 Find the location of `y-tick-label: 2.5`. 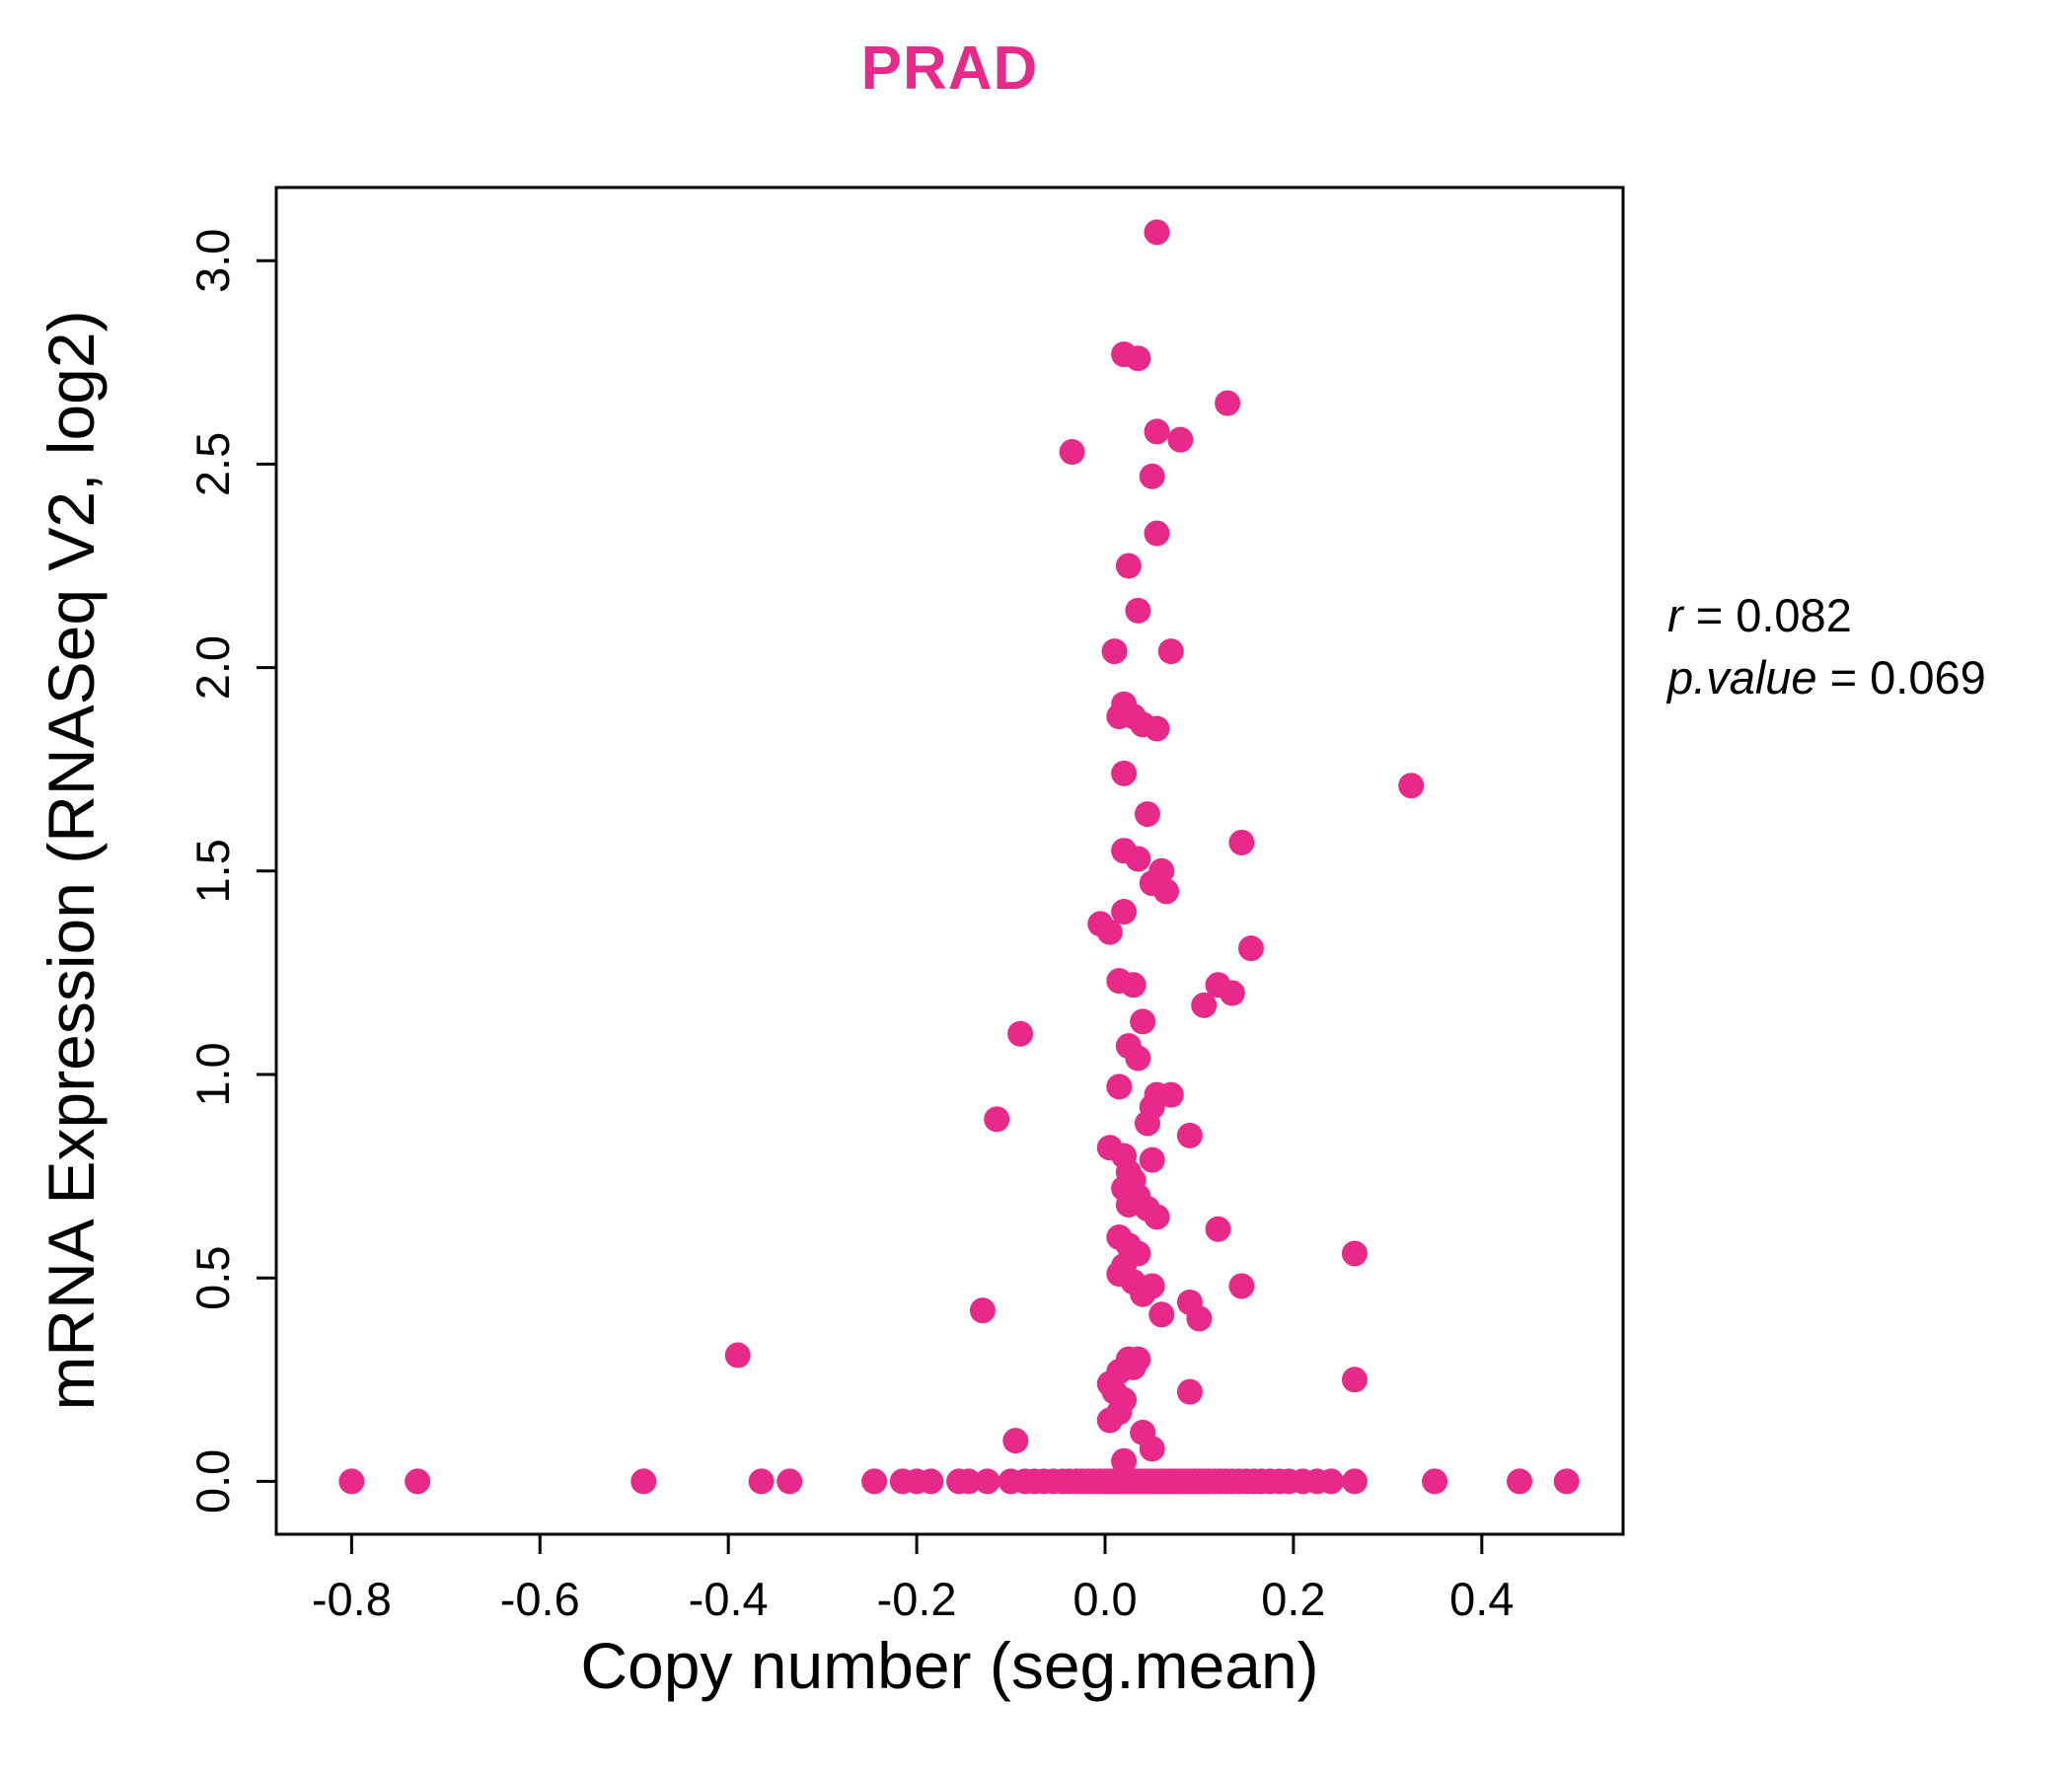

y-tick-label: 2.5 is located at coordinates (213, 464).